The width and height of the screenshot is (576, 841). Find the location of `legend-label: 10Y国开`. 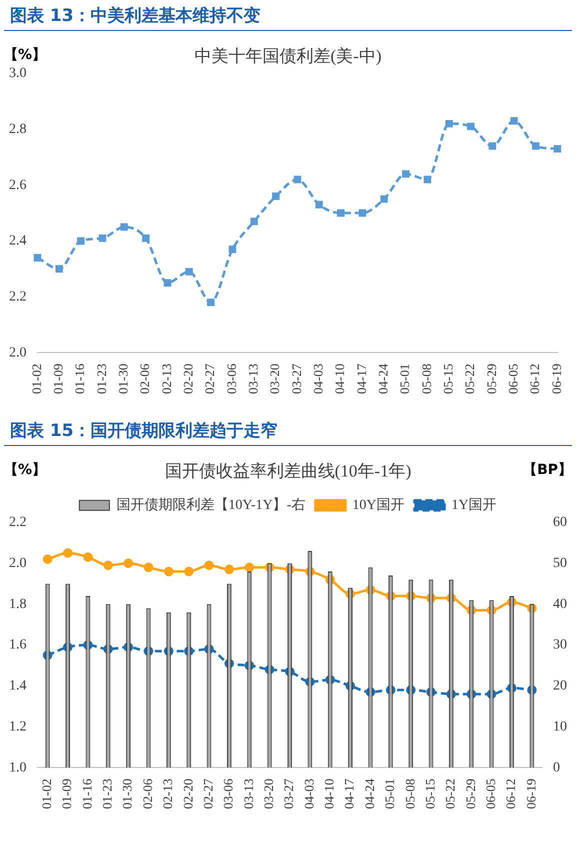

legend-label: 10Y国开 is located at coordinates (378, 506).